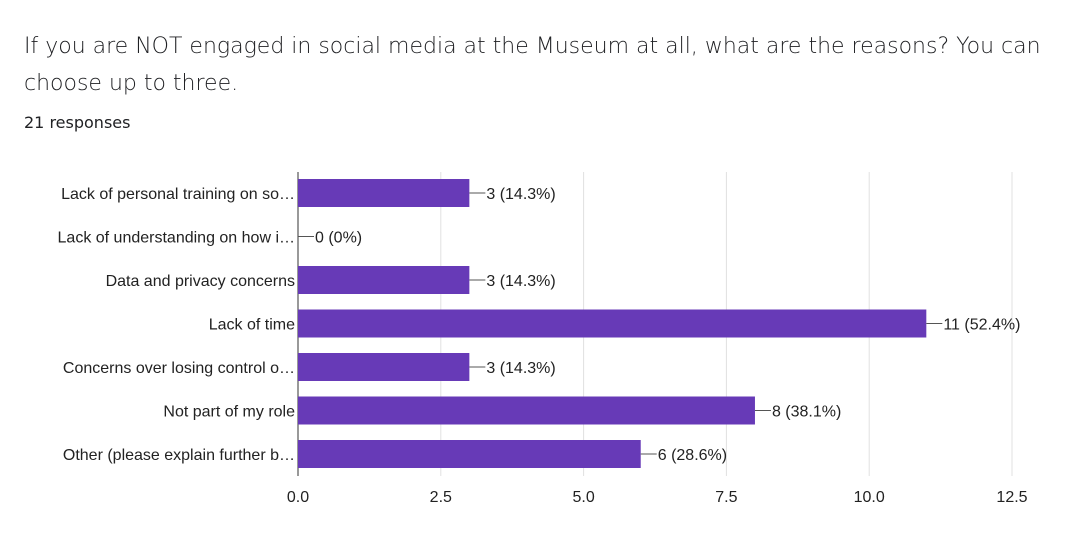 The image size is (1083, 547). I want to click on x-tick-label: 2.5, so click(441, 497).